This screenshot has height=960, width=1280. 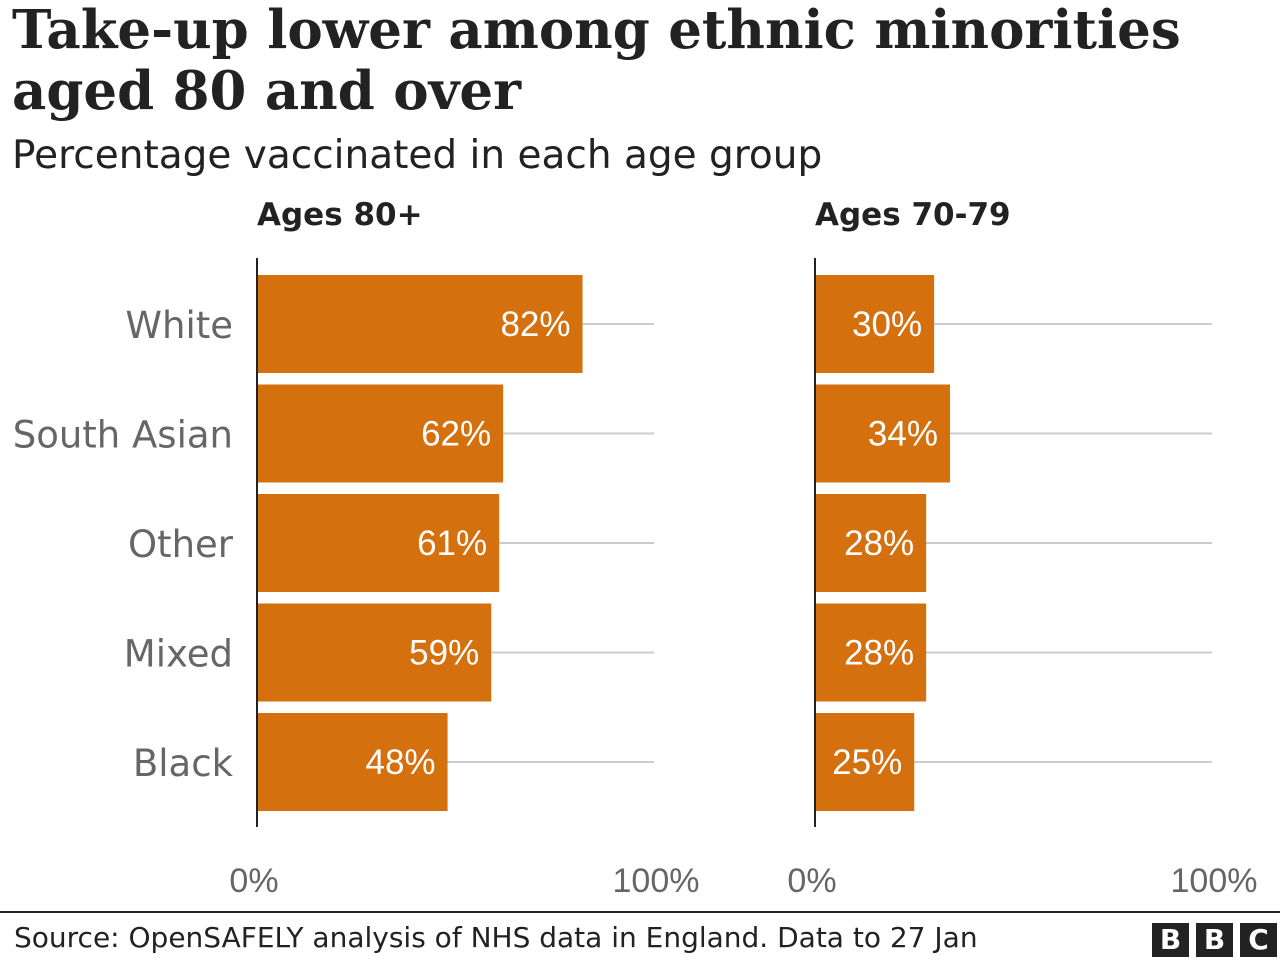 I want to click on bar-value-label: 25%, so click(x=867, y=762).